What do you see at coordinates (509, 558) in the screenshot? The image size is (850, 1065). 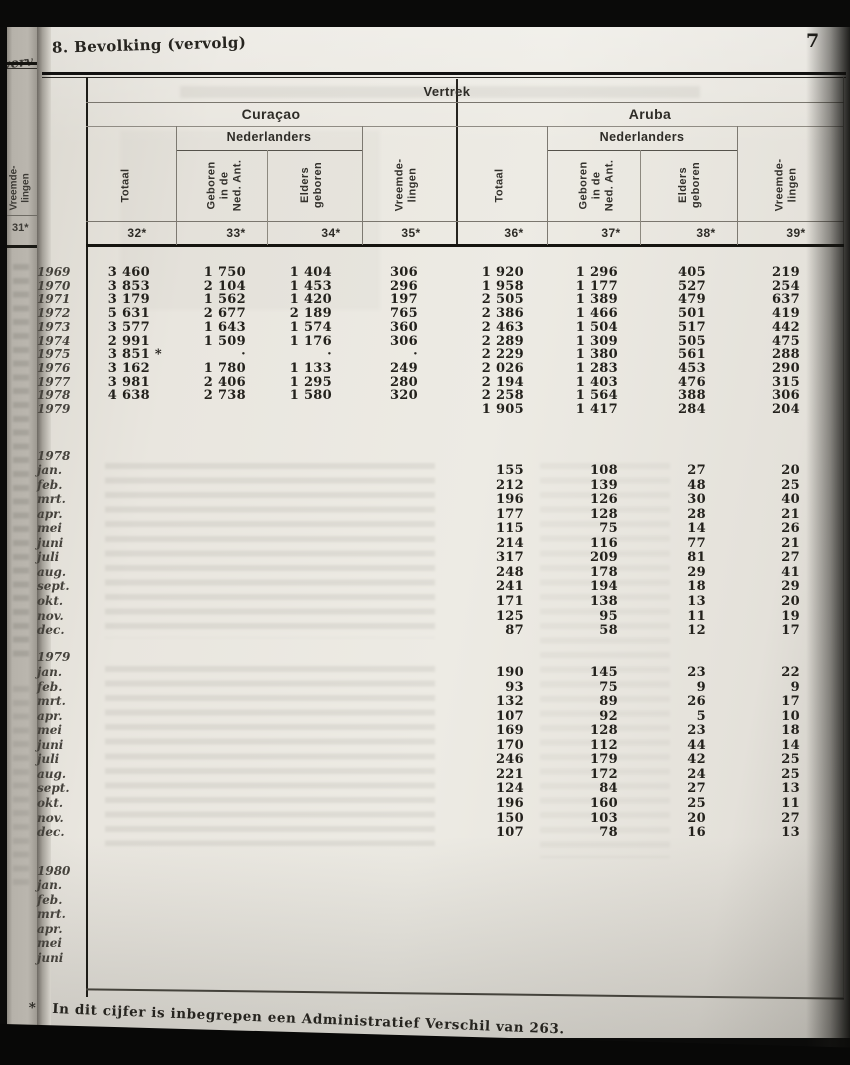 I see `table-cell: 317` at bounding box center [509, 558].